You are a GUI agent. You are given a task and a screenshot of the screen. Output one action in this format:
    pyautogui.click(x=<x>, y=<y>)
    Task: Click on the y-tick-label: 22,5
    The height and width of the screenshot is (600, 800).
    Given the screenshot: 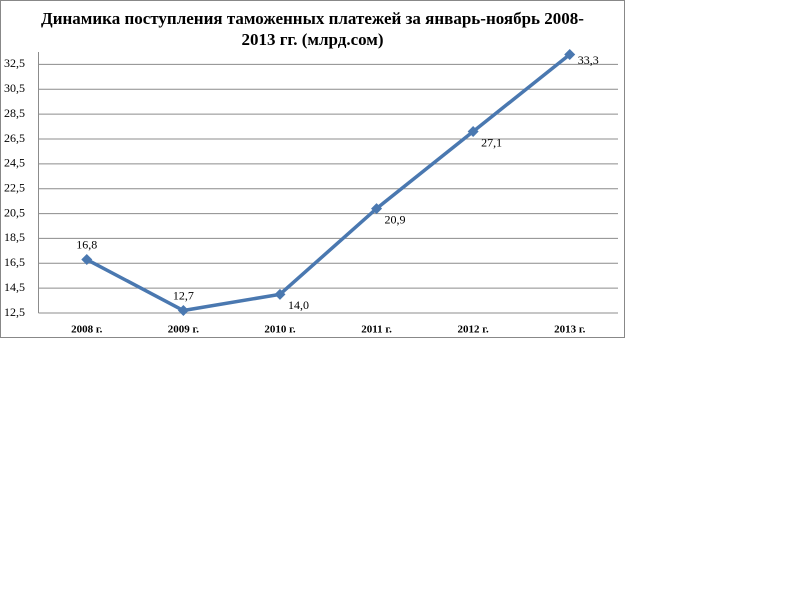 What is the action you would take?
    pyautogui.click(x=14, y=187)
    